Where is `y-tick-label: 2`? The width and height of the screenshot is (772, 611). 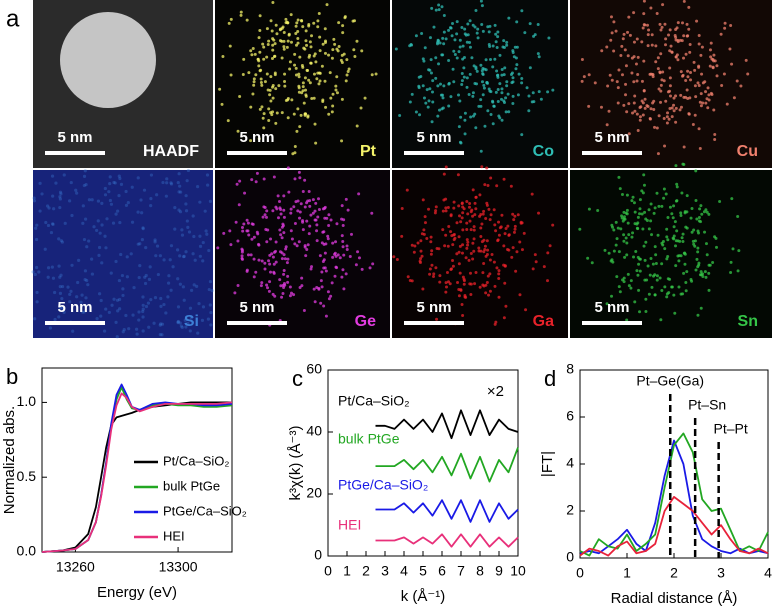 y-tick-label: 2 is located at coordinates (570, 510).